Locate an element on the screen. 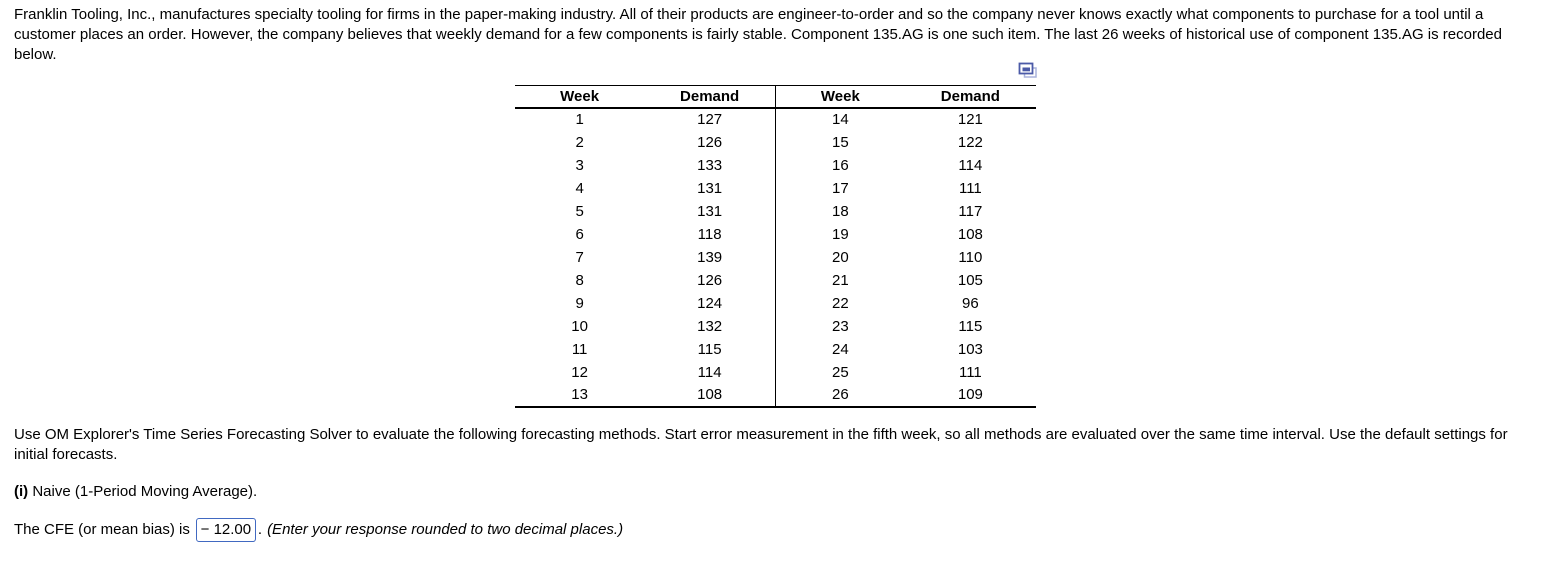 The image size is (1551, 565). item-line: (i) Naive (1-Period Moving Average). is located at coordinates (775, 492).